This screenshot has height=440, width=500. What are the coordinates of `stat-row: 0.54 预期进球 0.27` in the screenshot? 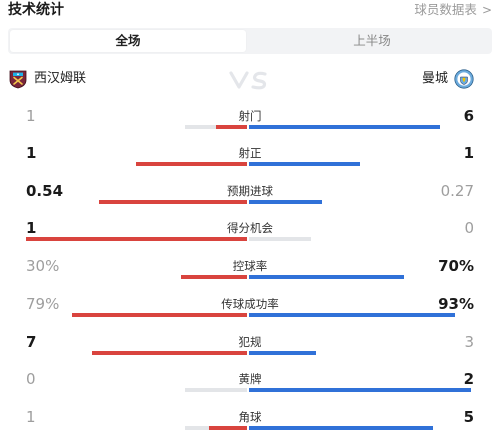 It's located at (250, 199).